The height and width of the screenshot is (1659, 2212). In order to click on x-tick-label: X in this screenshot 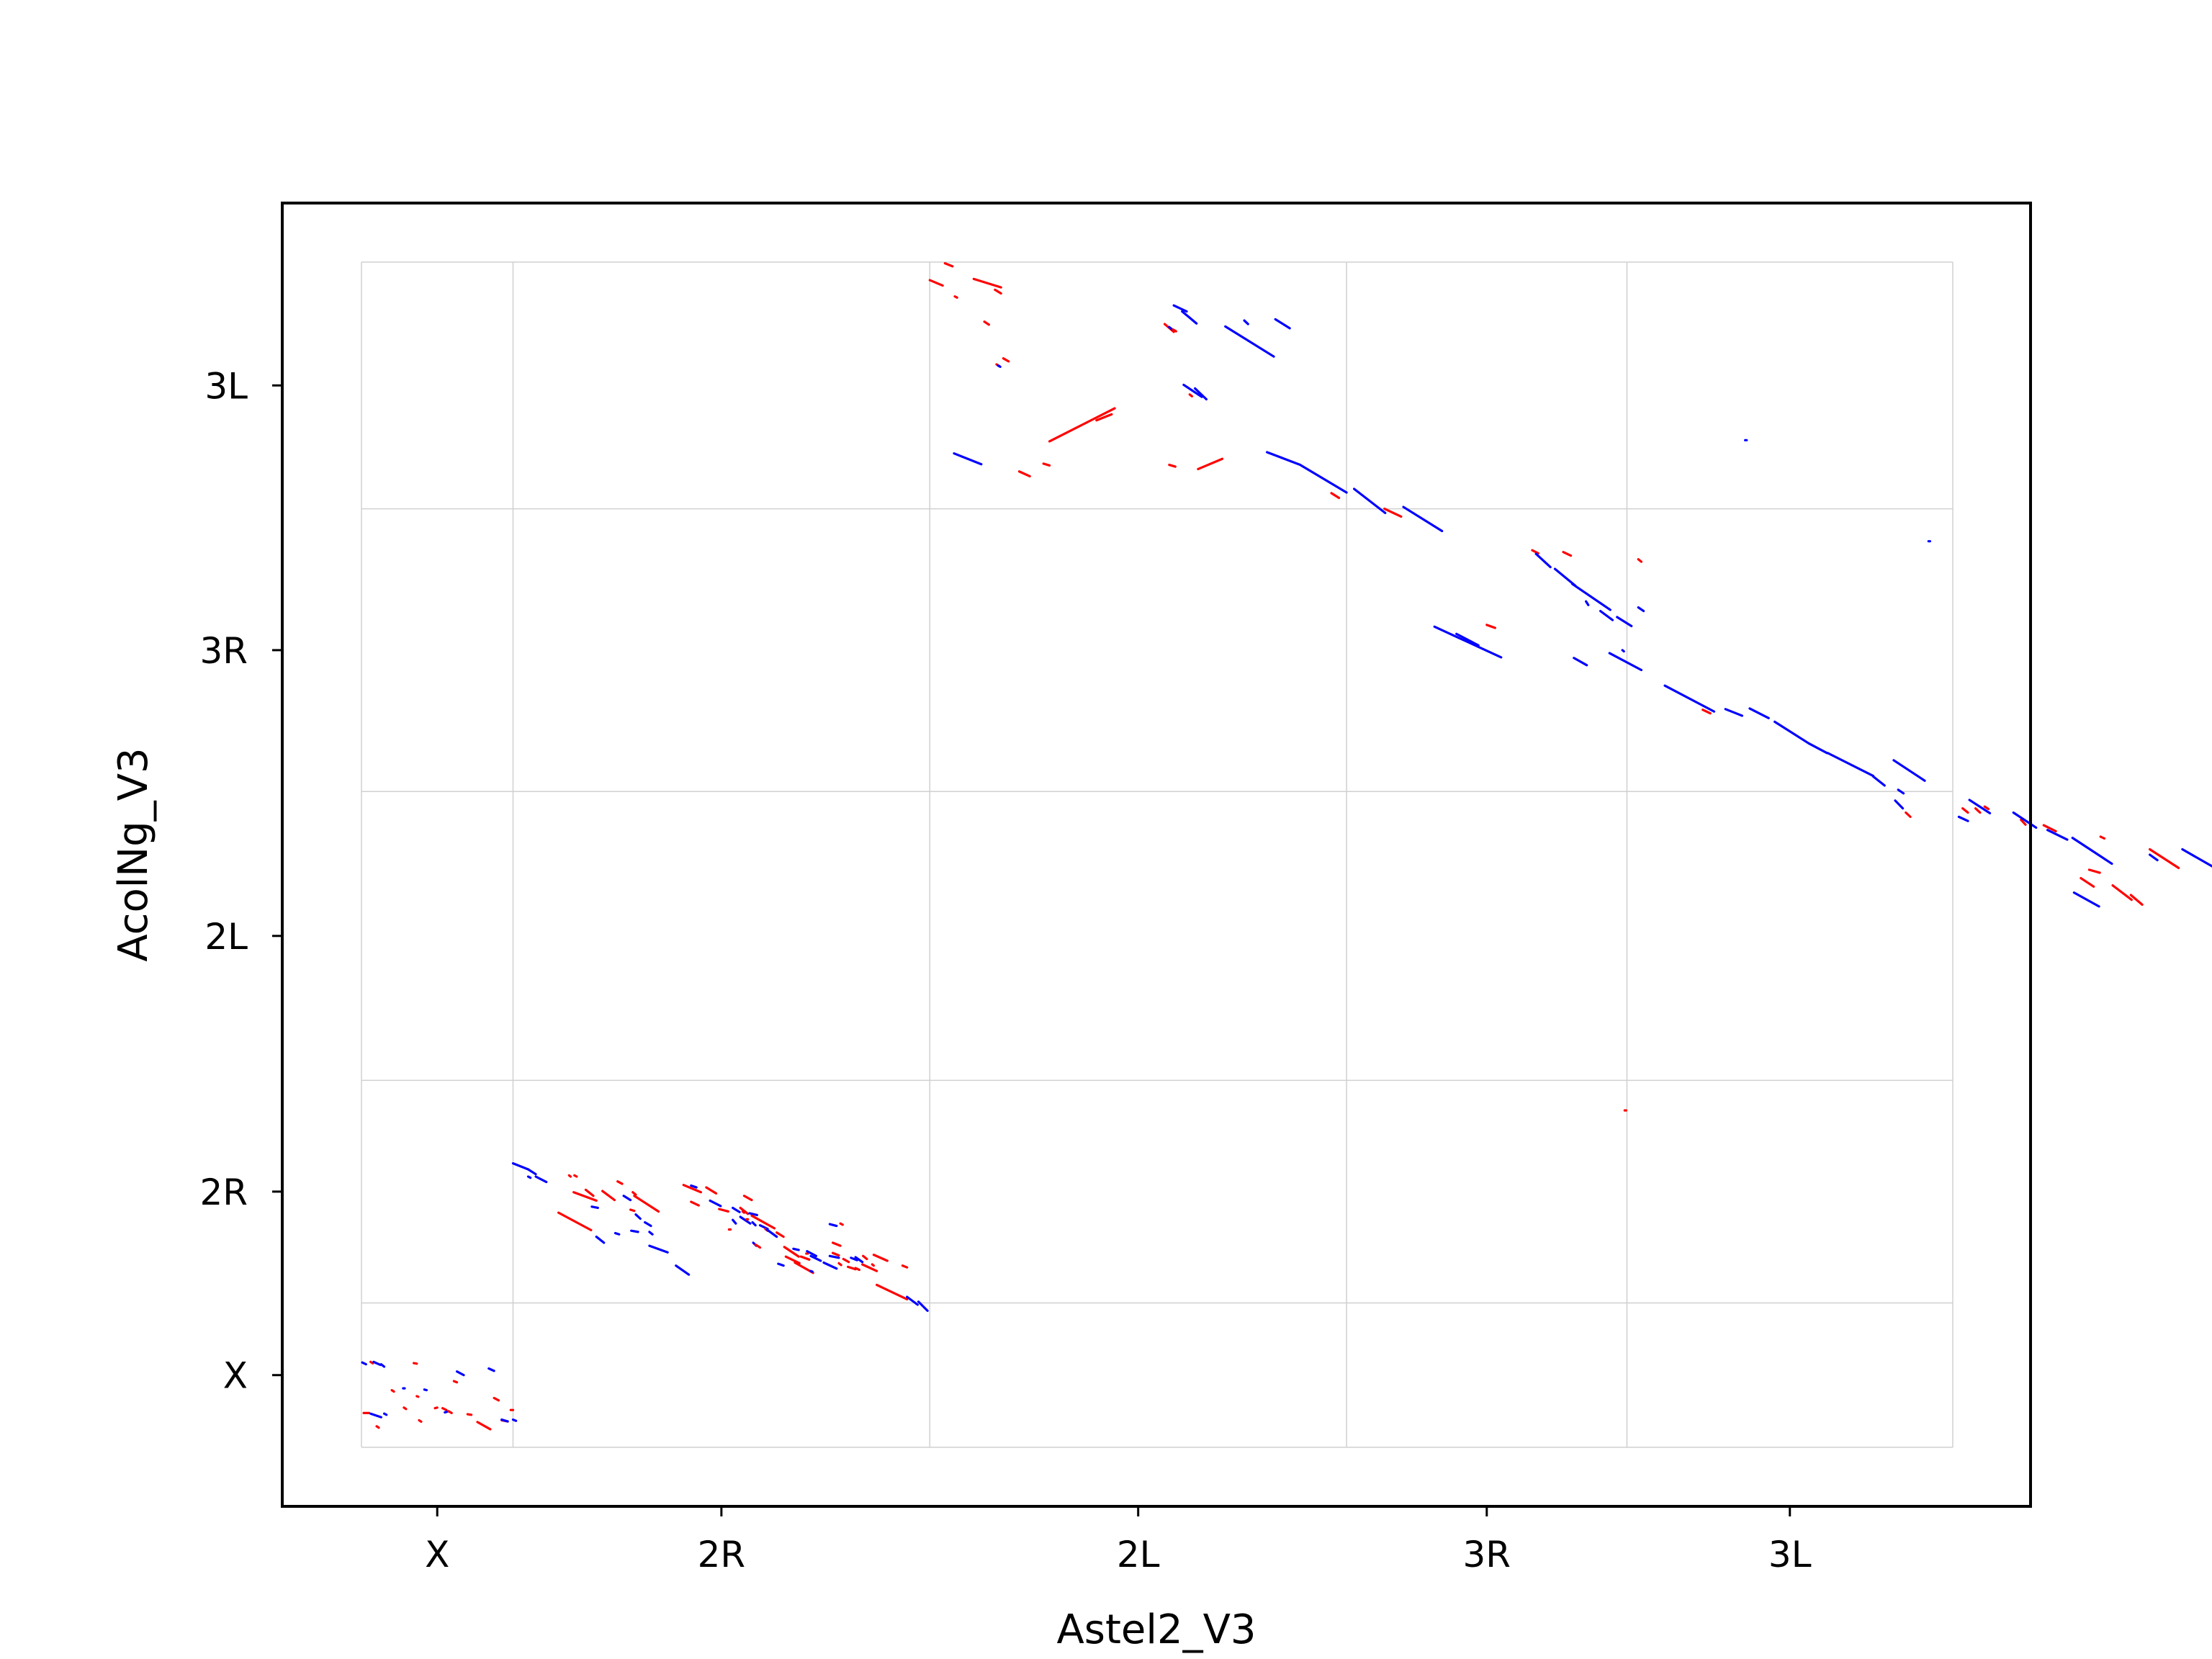, I will do `click(437, 1555)`.